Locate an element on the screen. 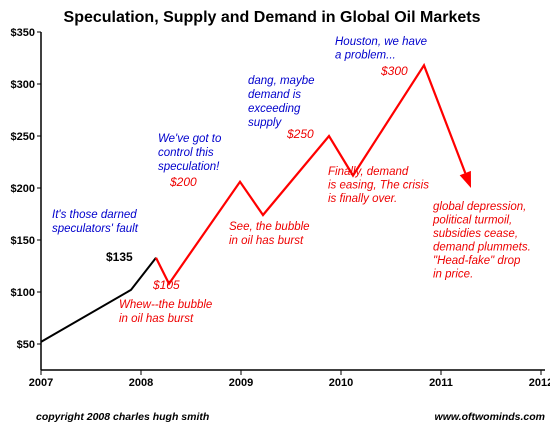 This screenshot has height=430, width=550. y-tick-label: $300 is located at coordinates (23, 85).